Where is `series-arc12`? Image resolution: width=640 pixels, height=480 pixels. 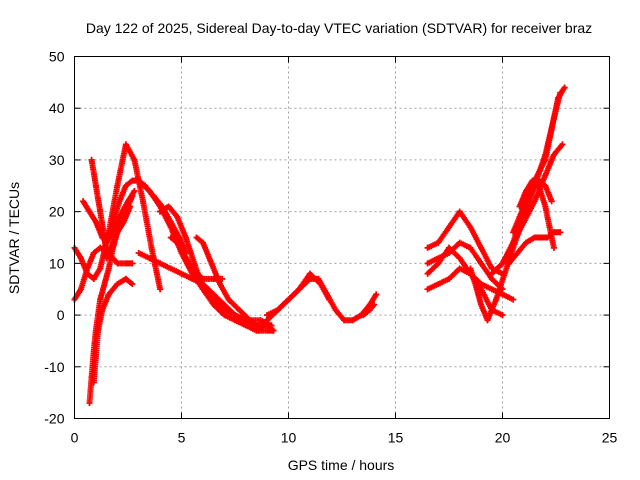
series-arc12 is located at coordinates (234, 281).